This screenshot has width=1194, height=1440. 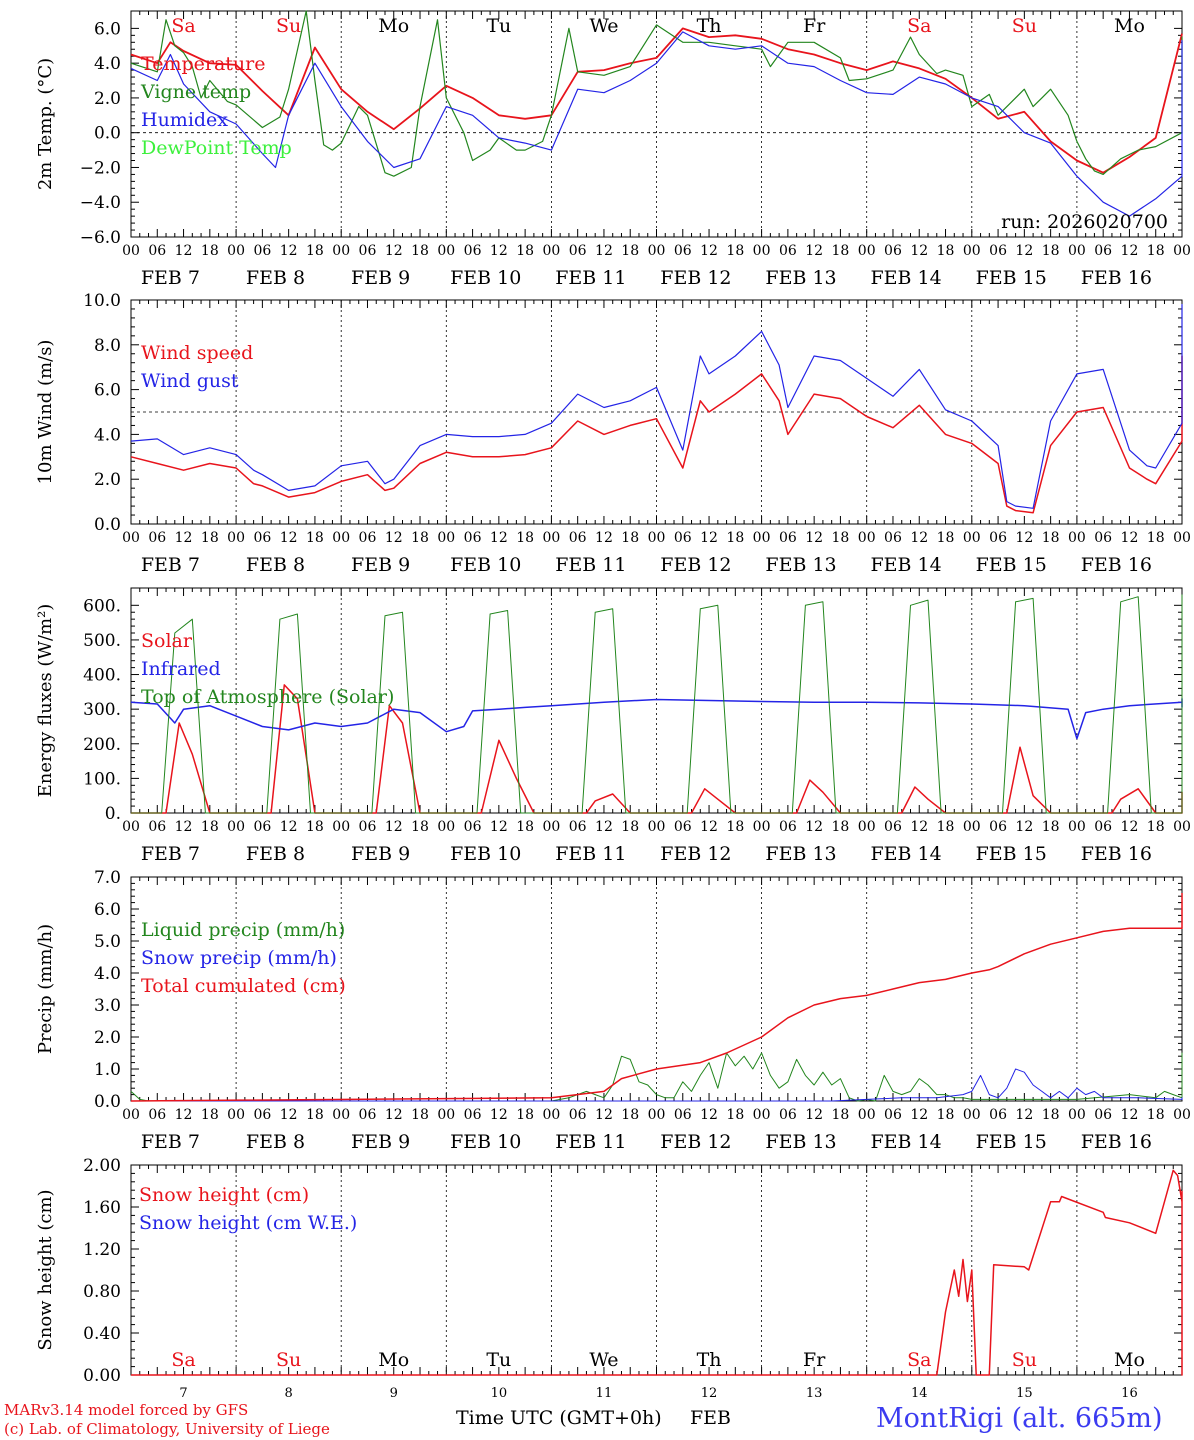 What do you see at coordinates (107, 99) in the screenshot?
I see `y-tick-label: 2.0` at bounding box center [107, 99].